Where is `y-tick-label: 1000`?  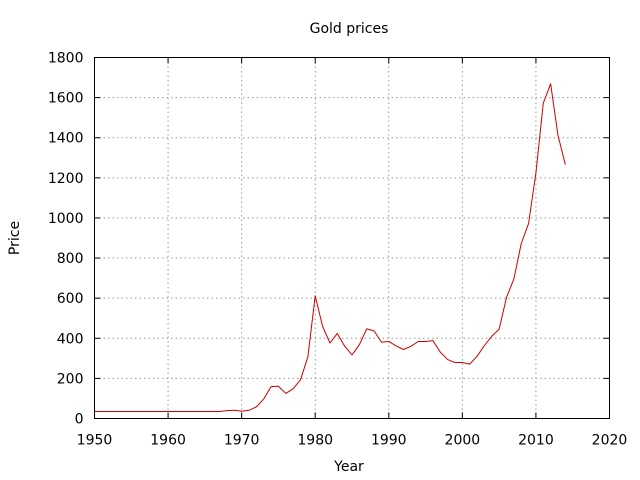 y-tick-label: 1000 is located at coordinates (66, 219).